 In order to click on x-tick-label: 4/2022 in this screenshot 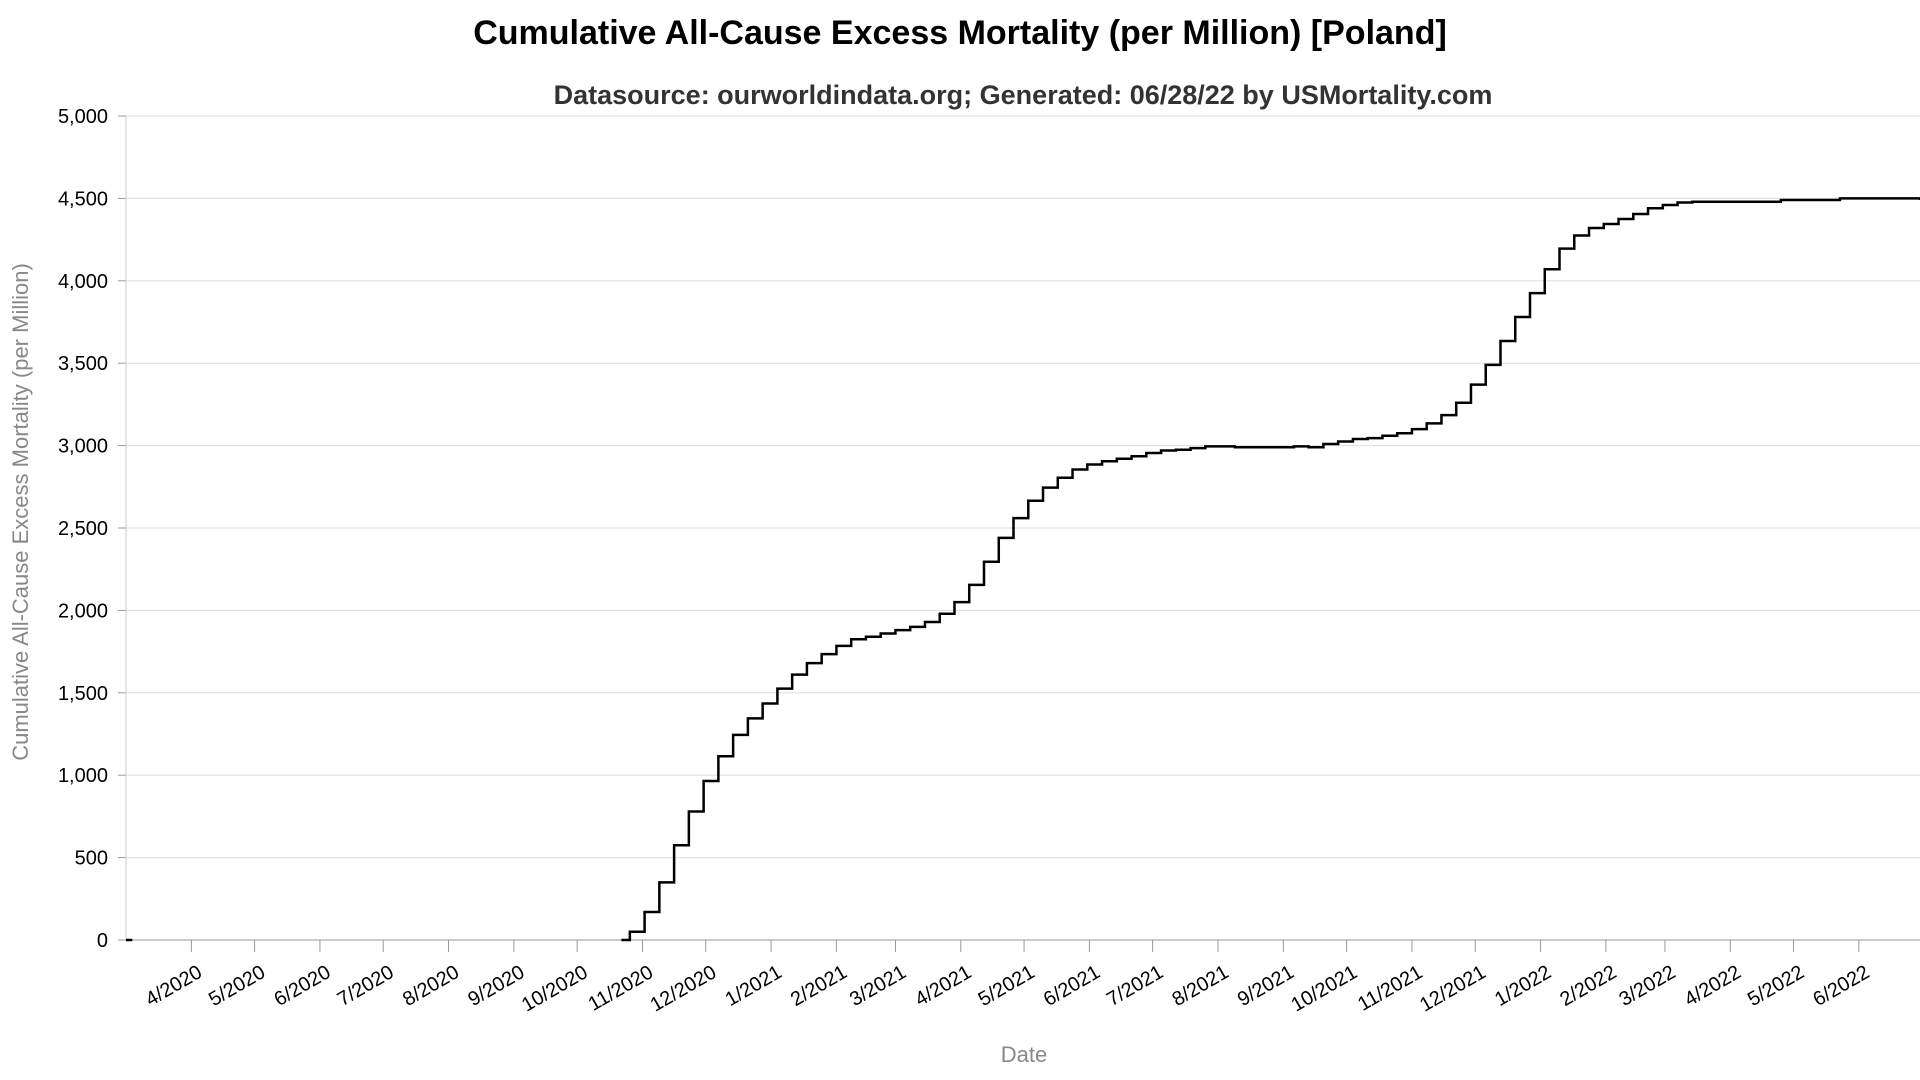, I will do `click(1713, 986)`.